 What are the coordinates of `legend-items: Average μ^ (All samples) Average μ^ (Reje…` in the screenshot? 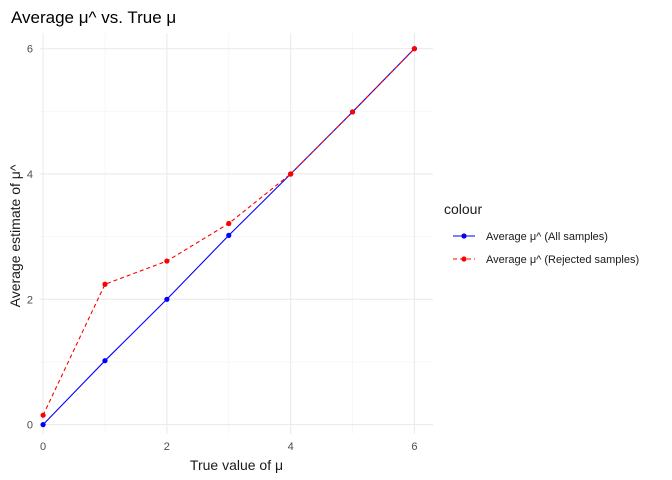 It's located at (546, 248).